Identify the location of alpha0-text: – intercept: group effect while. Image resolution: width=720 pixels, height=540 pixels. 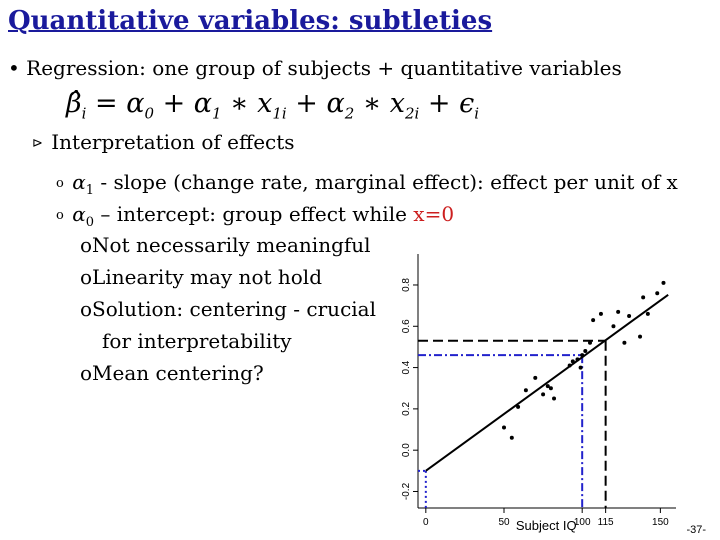
(253, 214).